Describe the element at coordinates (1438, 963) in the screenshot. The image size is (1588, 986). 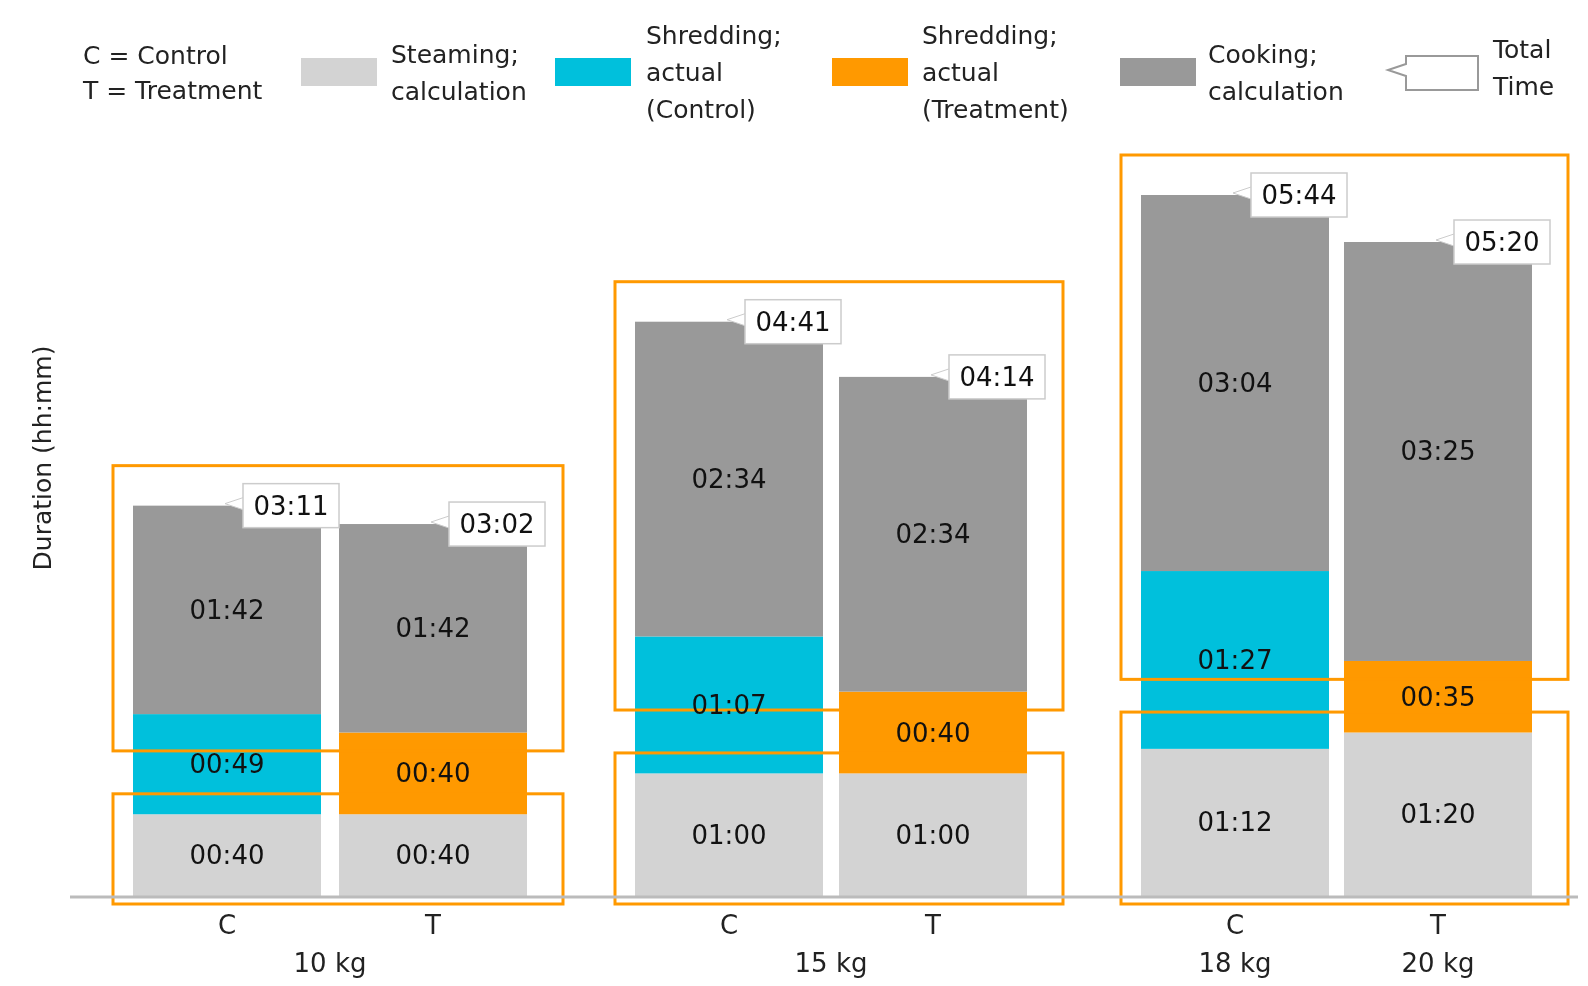
I see `text: 20 kg` at that location.